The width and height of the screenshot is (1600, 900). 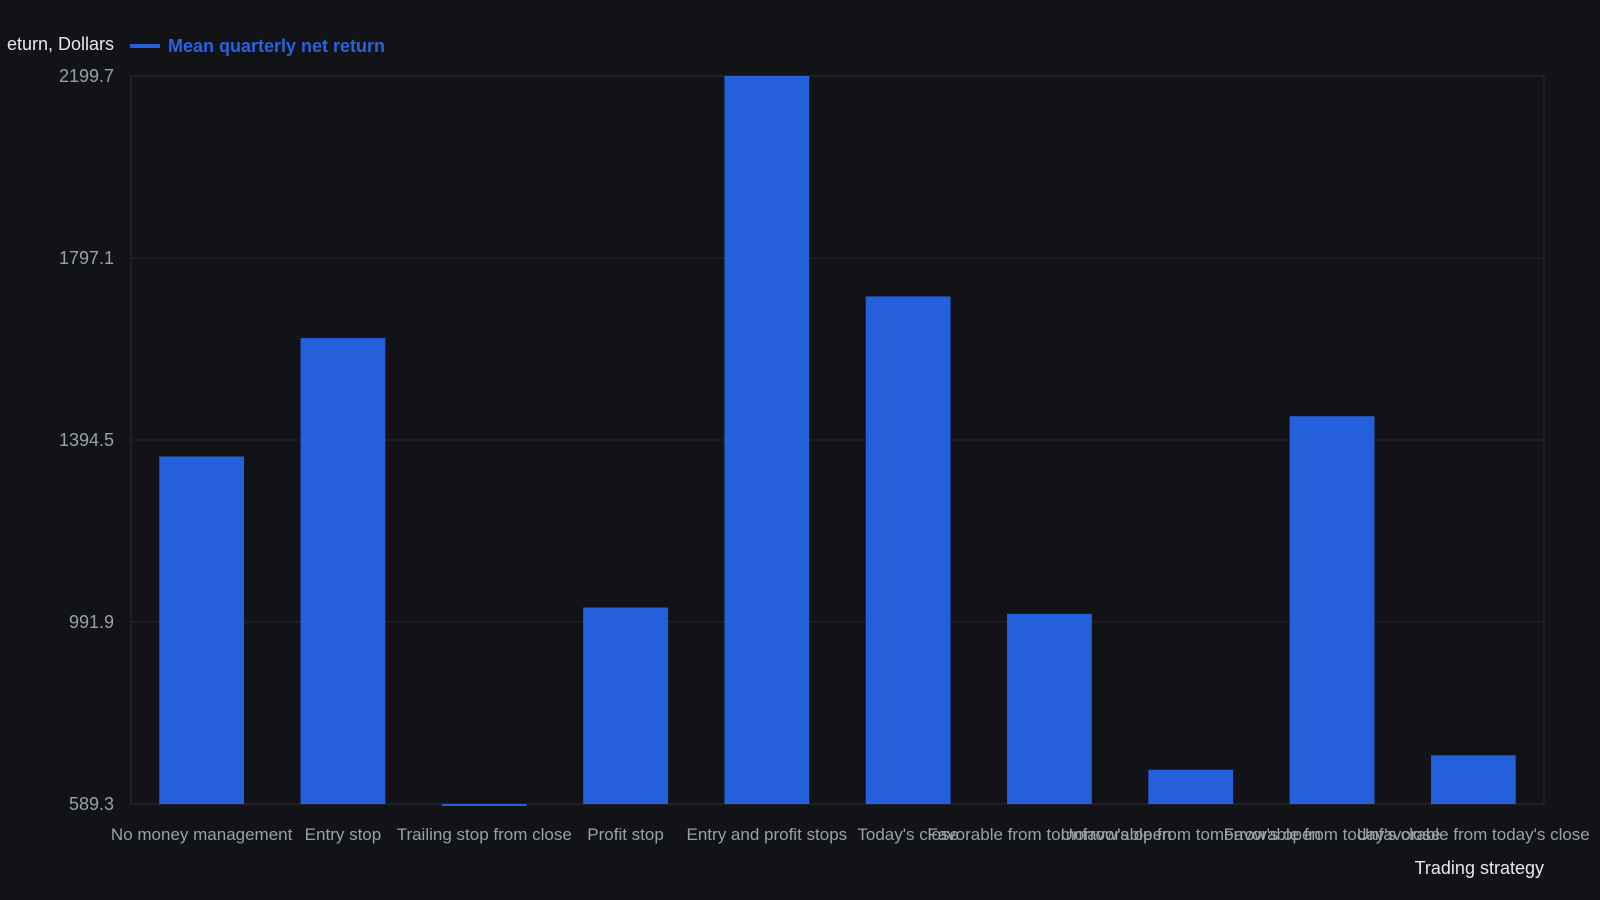 I want to click on x-category-label: No money management, so click(x=202, y=834).